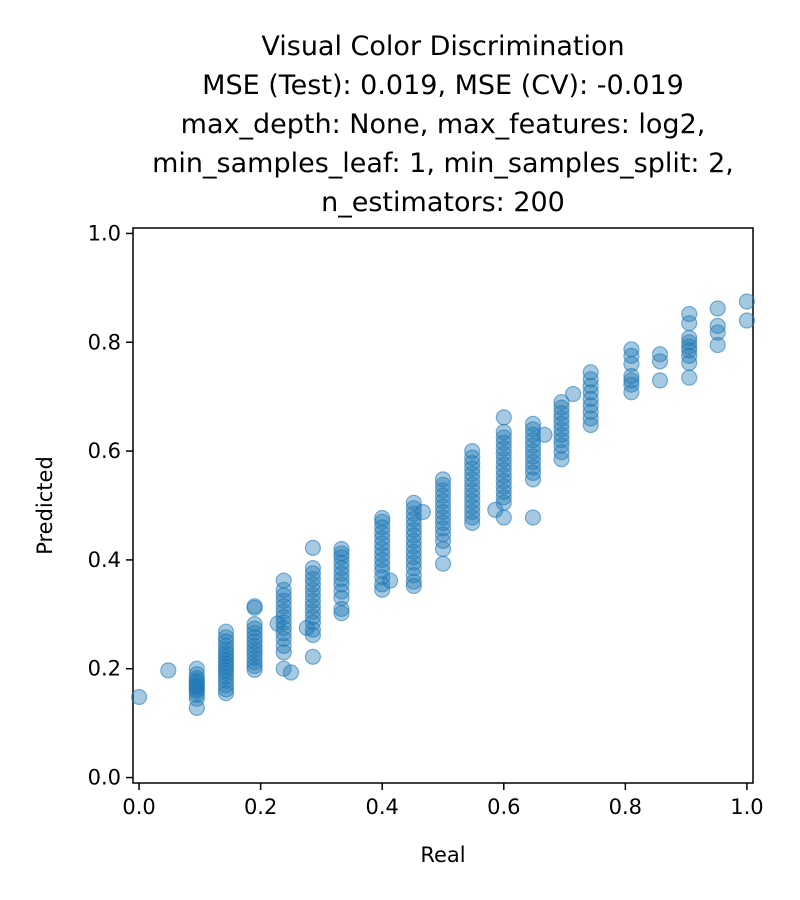  What do you see at coordinates (443, 85) in the screenshot?
I see `title-line: MSE (Test): 0.019, MSE (CV): -0.019` at bounding box center [443, 85].